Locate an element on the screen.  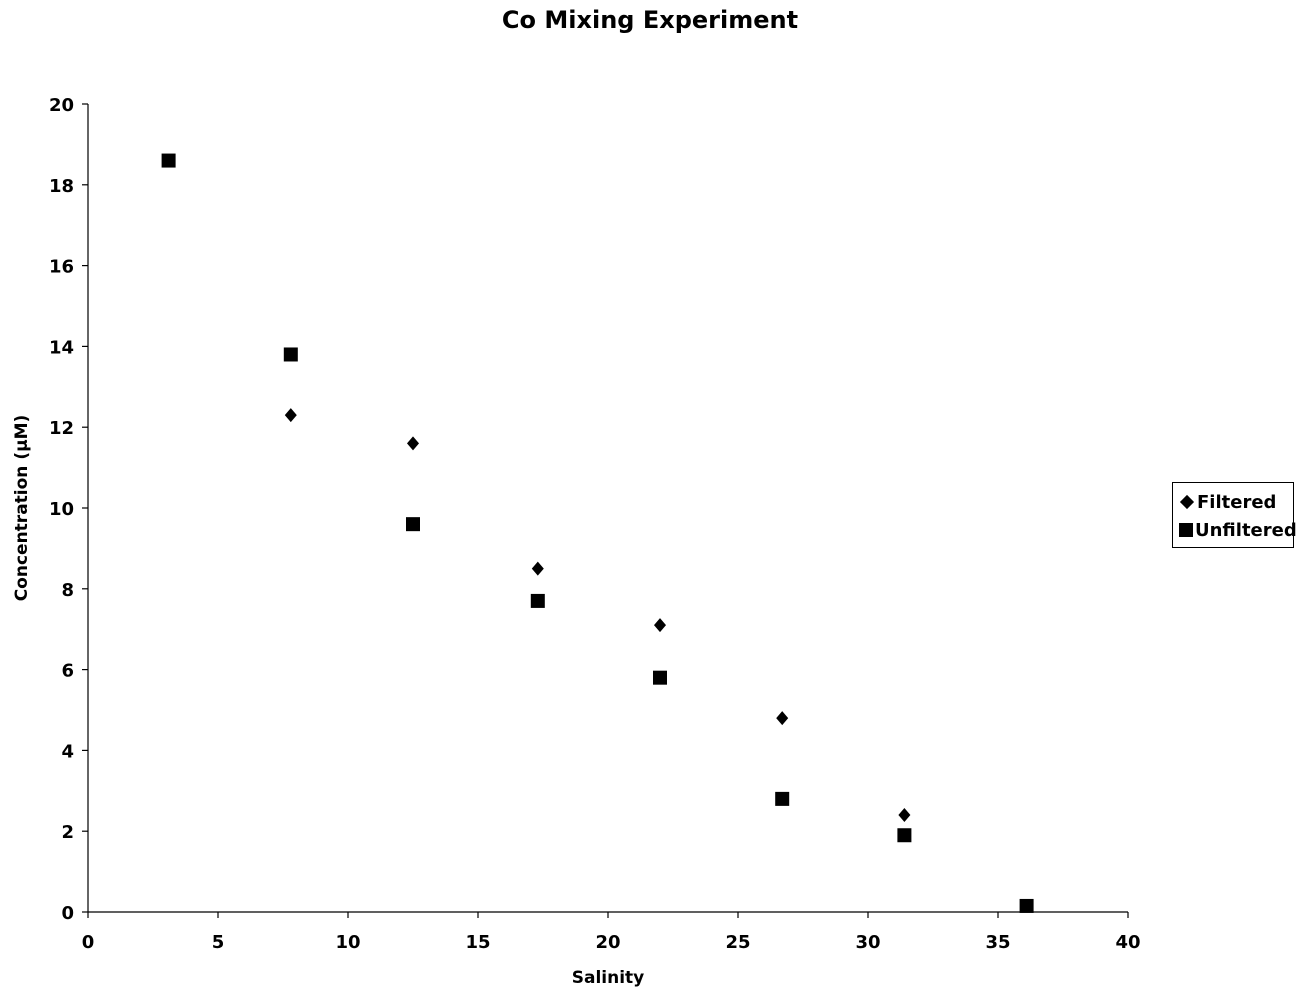
y-tick-label: 2 is located at coordinates (67, 832).